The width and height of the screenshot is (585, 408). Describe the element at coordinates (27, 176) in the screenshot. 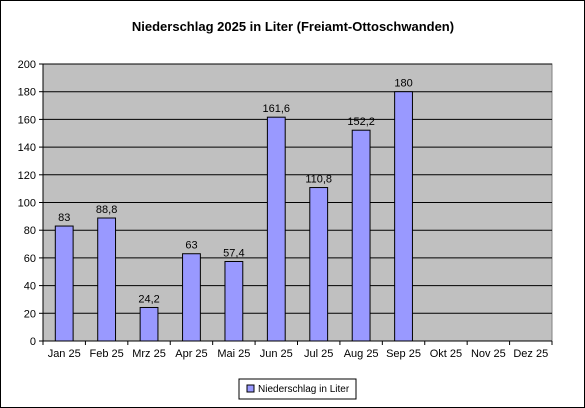

I see `y-tick-label: 120` at that location.